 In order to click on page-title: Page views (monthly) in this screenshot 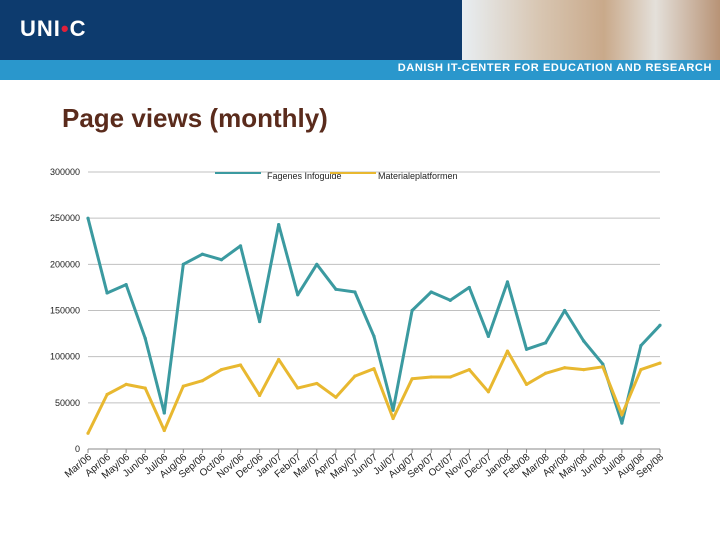, I will do `click(195, 118)`.